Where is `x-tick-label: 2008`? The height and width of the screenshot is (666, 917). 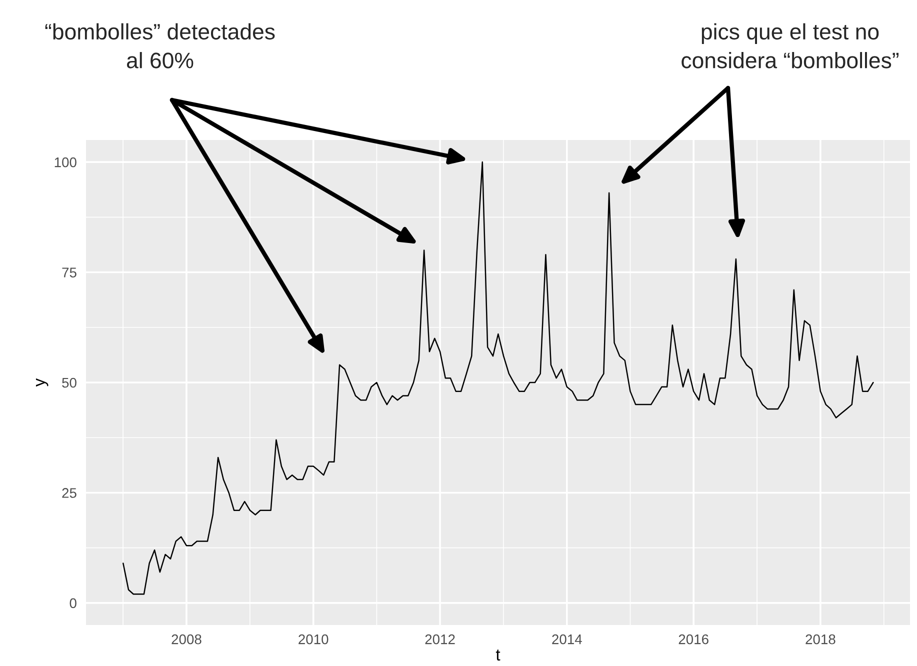 x-tick-label: 2008 is located at coordinates (187, 639).